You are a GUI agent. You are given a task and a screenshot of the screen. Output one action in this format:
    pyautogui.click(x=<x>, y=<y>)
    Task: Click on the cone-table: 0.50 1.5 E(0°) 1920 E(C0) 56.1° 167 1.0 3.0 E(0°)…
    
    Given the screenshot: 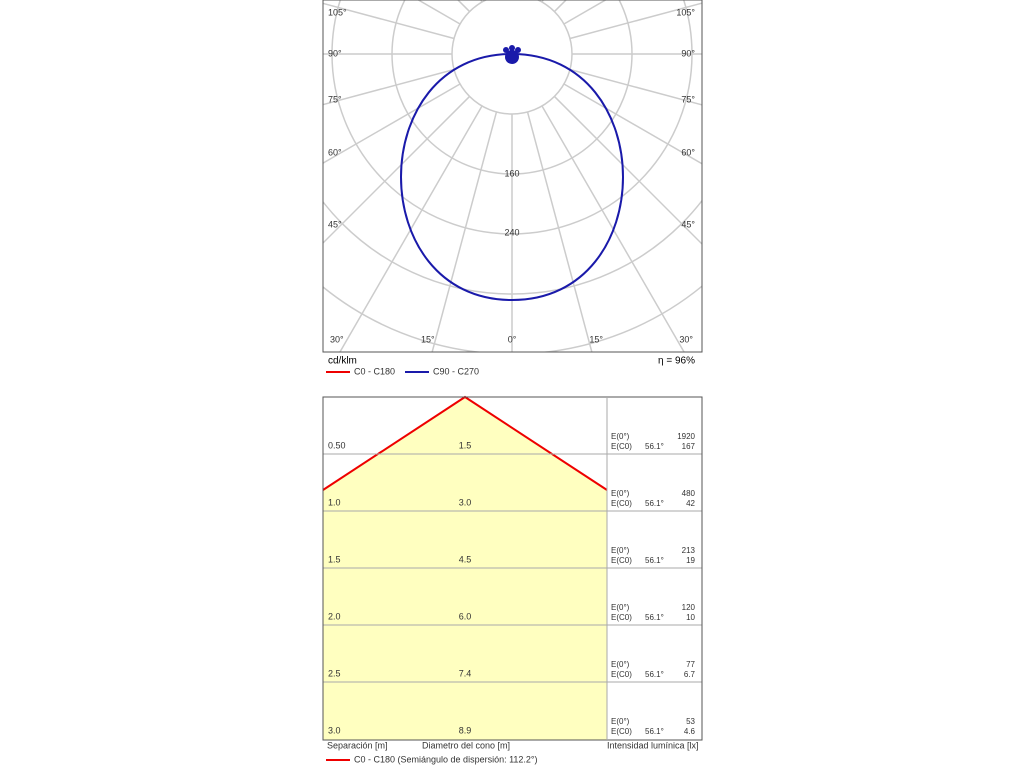 What is the action you would take?
    pyautogui.click(x=512, y=584)
    